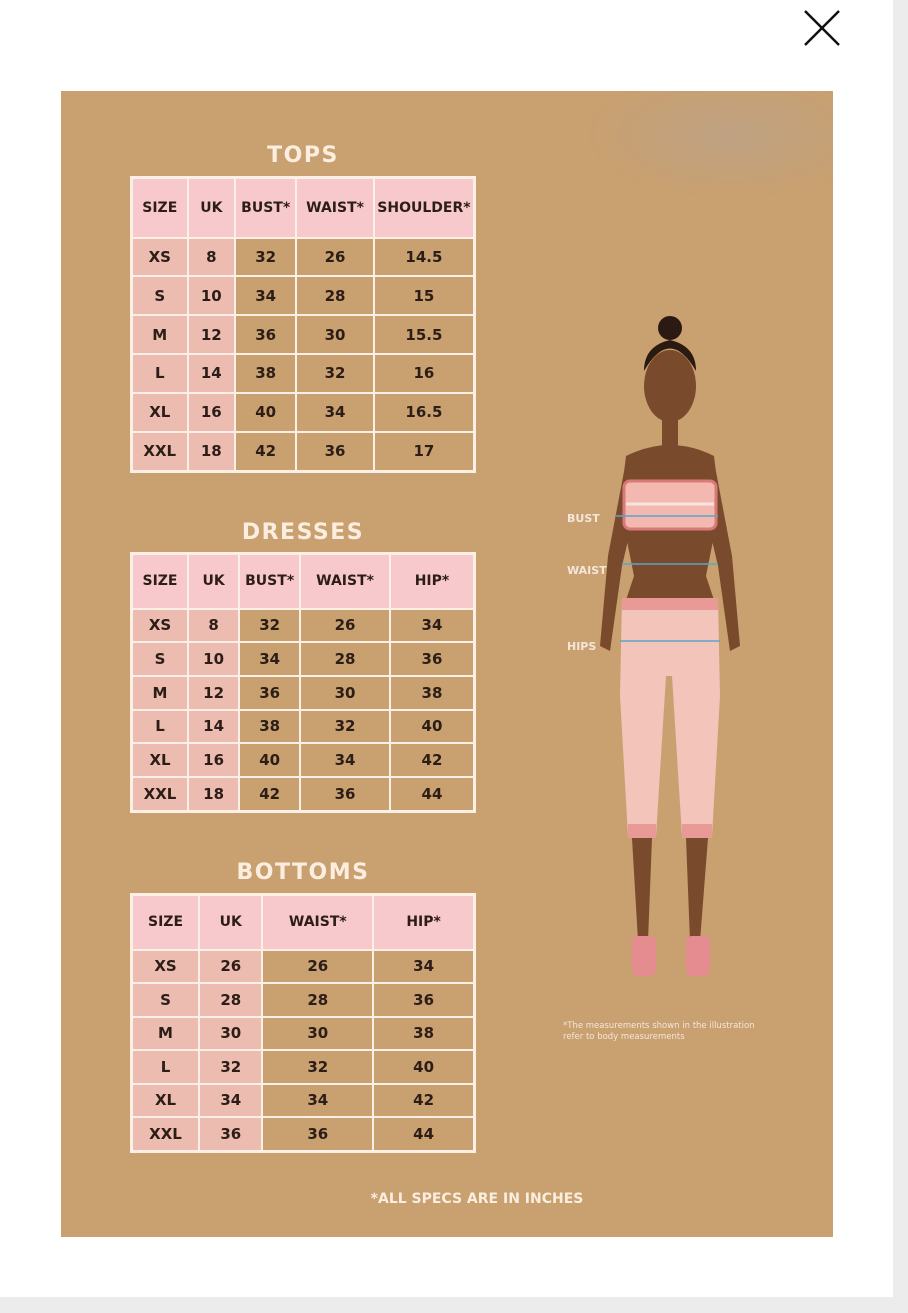 This screenshot has width=908, height=1313. Describe the element at coordinates (211, 451) in the screenshot. I see `table-cell: 18` at that location.